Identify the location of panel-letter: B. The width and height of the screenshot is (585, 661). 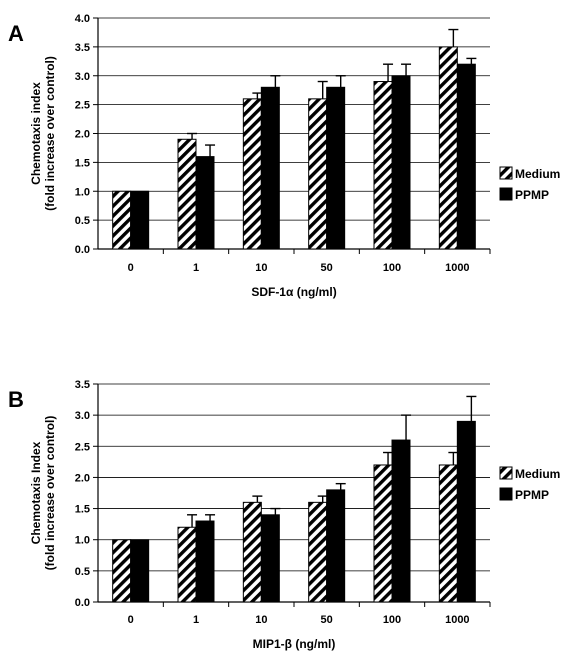
(16, 399).